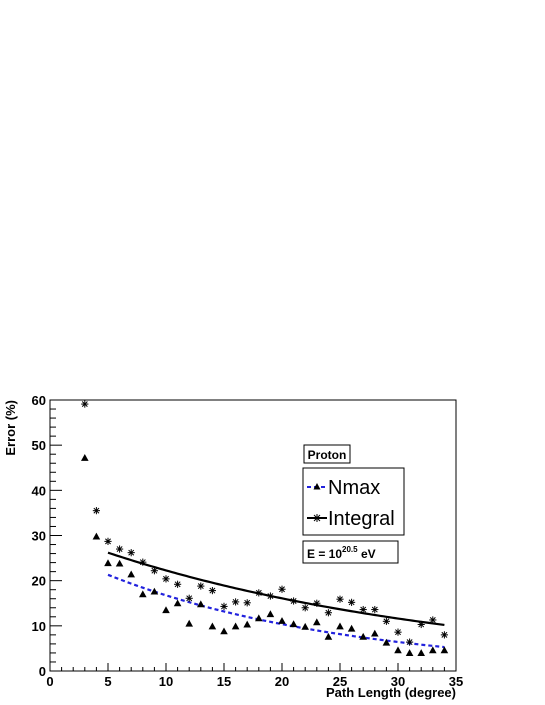 This screenshot has height=705, width=545. What do you see at coordinates (107, 681) in the screenshot?
I see `x-tick-label: 5` at bounding box center [107, 681].